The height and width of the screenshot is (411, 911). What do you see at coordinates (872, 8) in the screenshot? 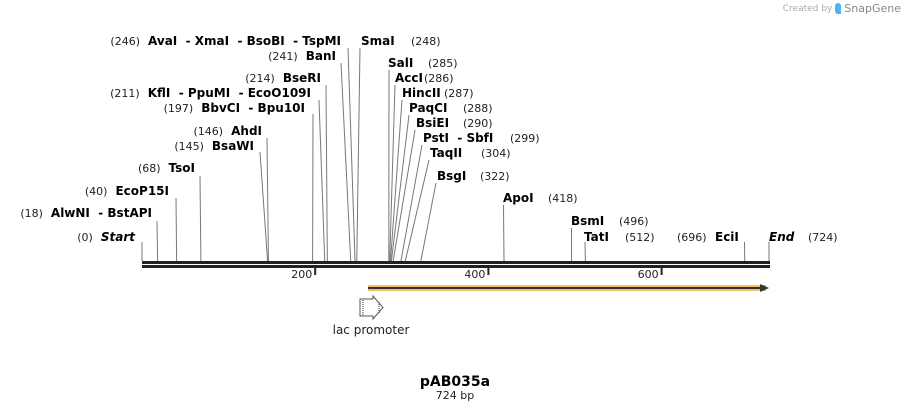
I see `credit-brand: SnapGene` at bounding box center [872, 8].